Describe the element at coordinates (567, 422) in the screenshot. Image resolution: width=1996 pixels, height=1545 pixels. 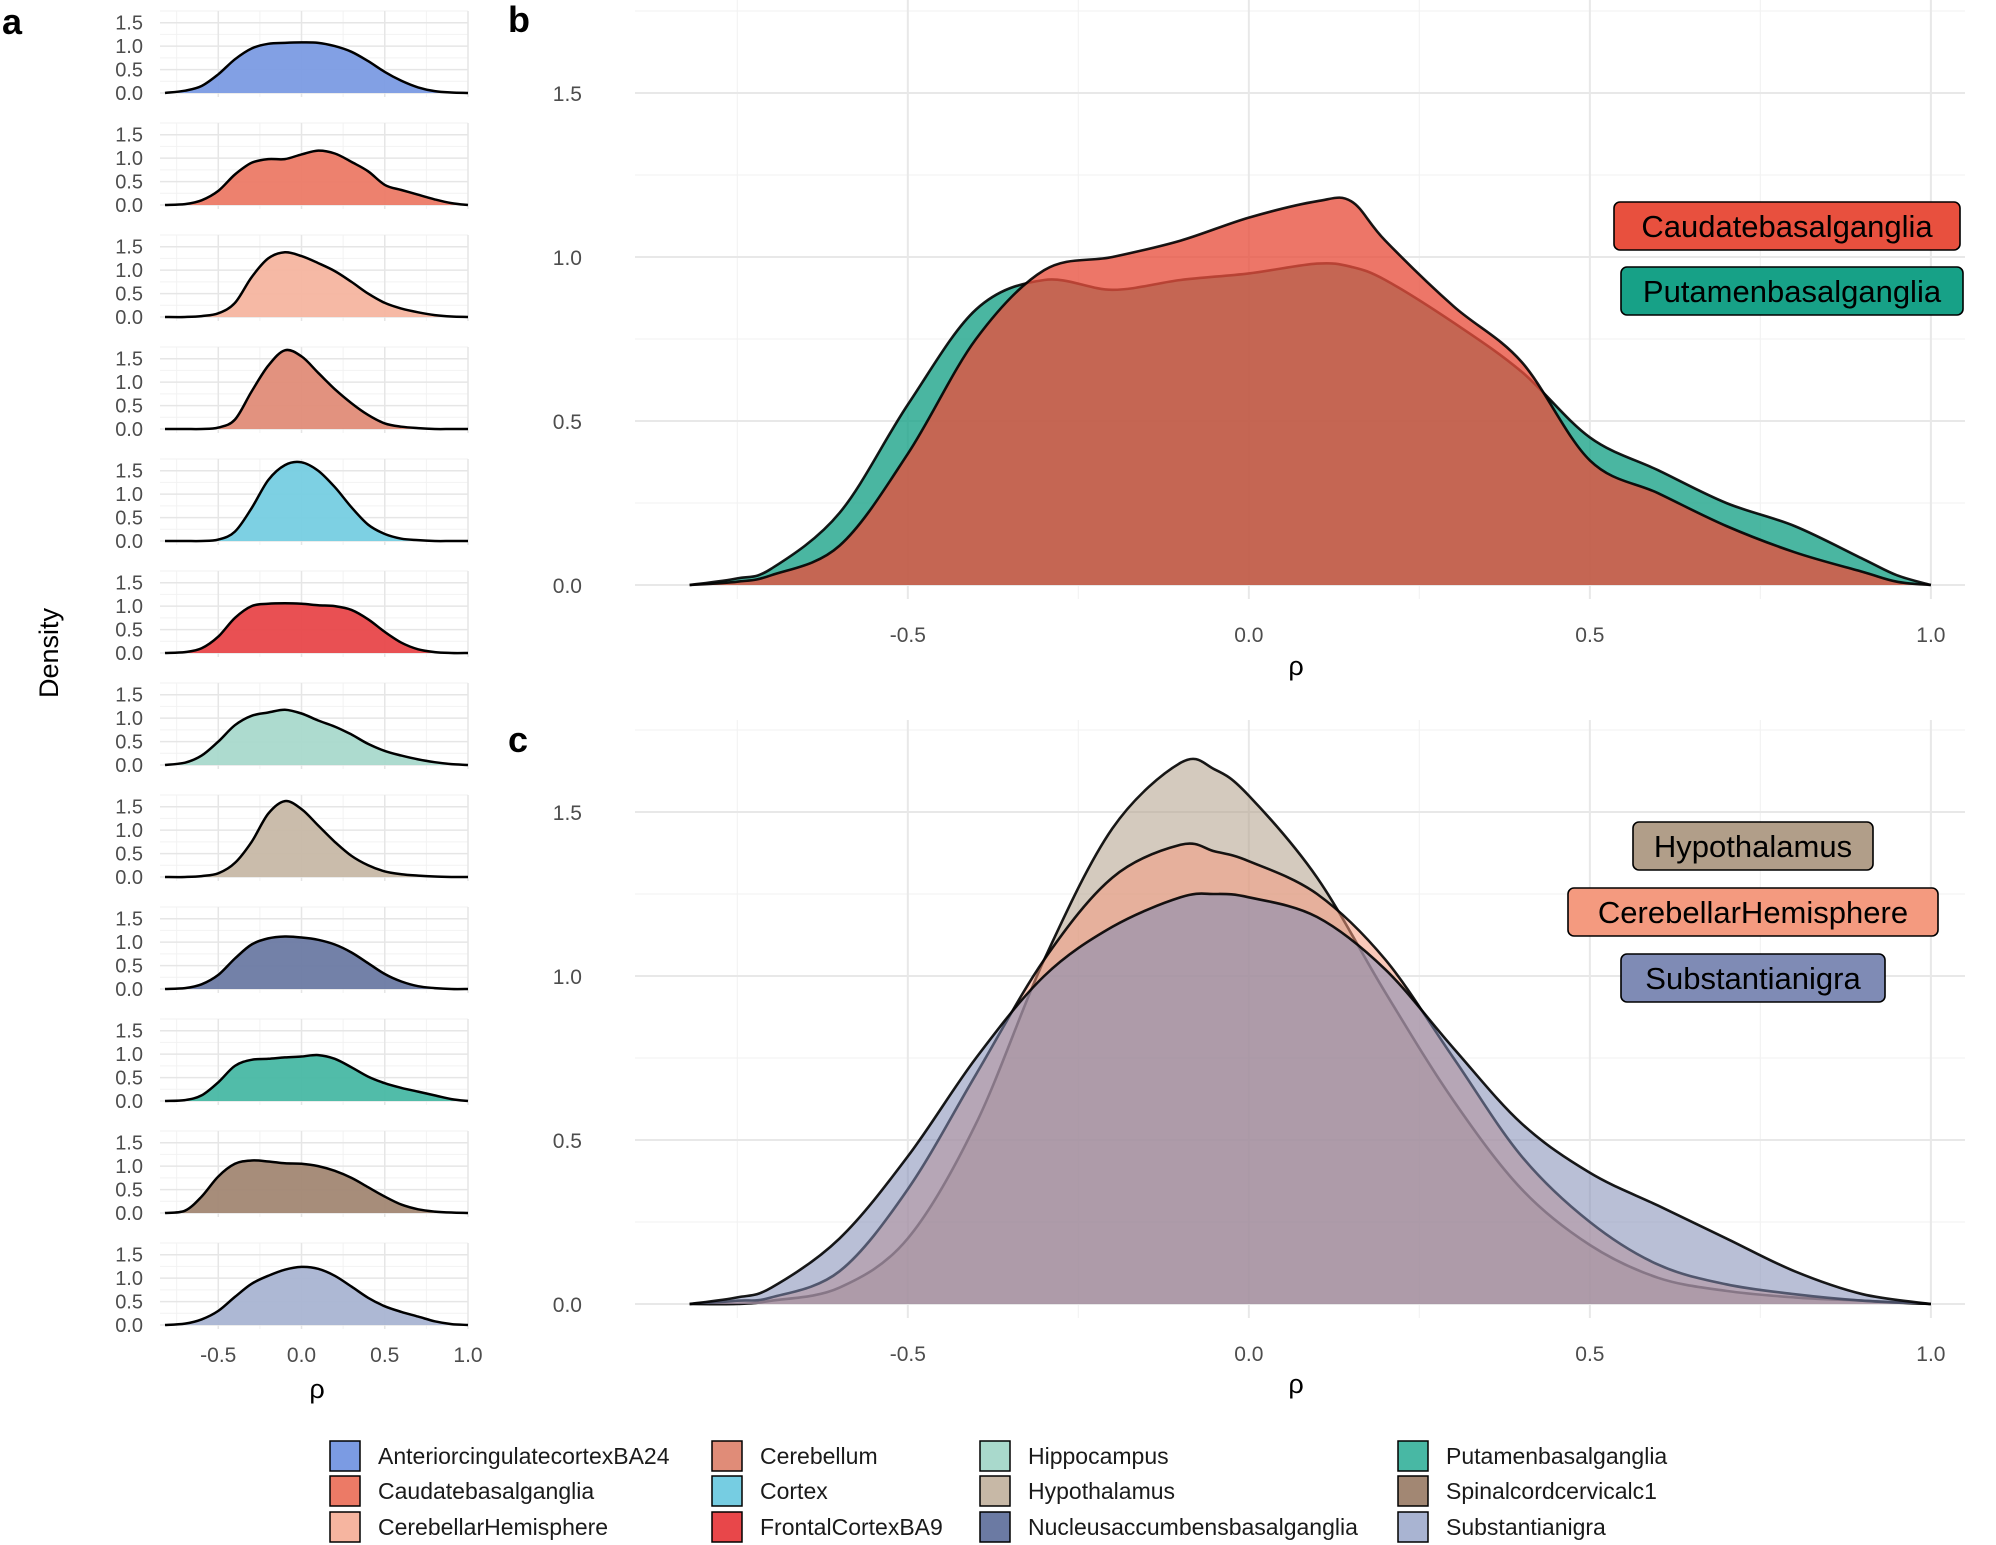
I see `panel-b-ytick-label: 0.5` at that location.